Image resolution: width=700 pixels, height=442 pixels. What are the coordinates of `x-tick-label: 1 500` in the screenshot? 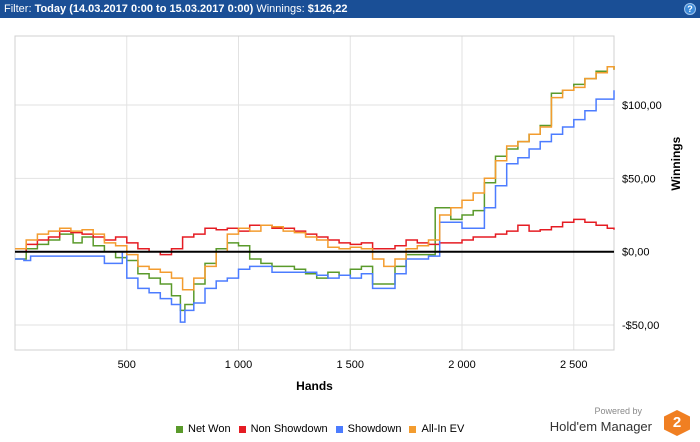 It's located at (350, 365).